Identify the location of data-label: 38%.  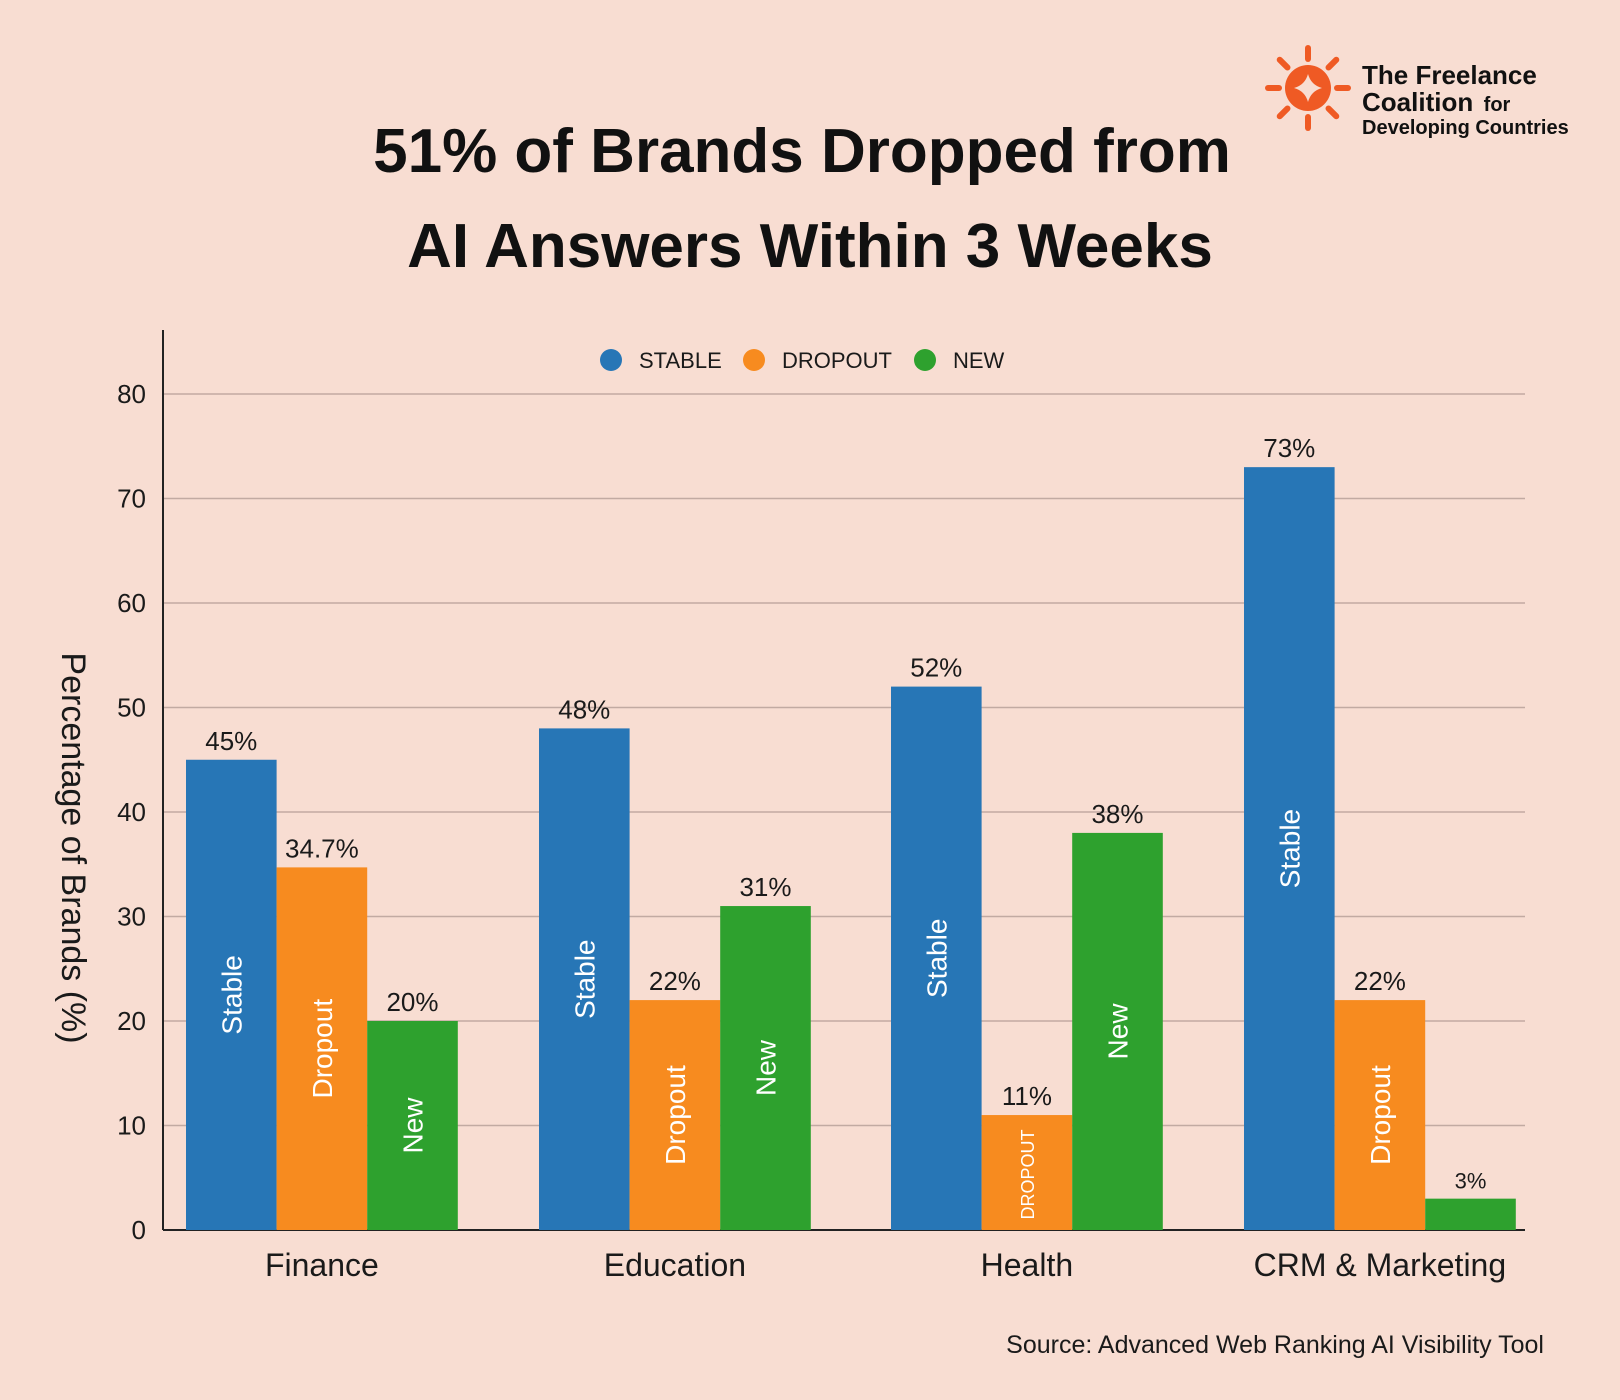
(1117, 814).